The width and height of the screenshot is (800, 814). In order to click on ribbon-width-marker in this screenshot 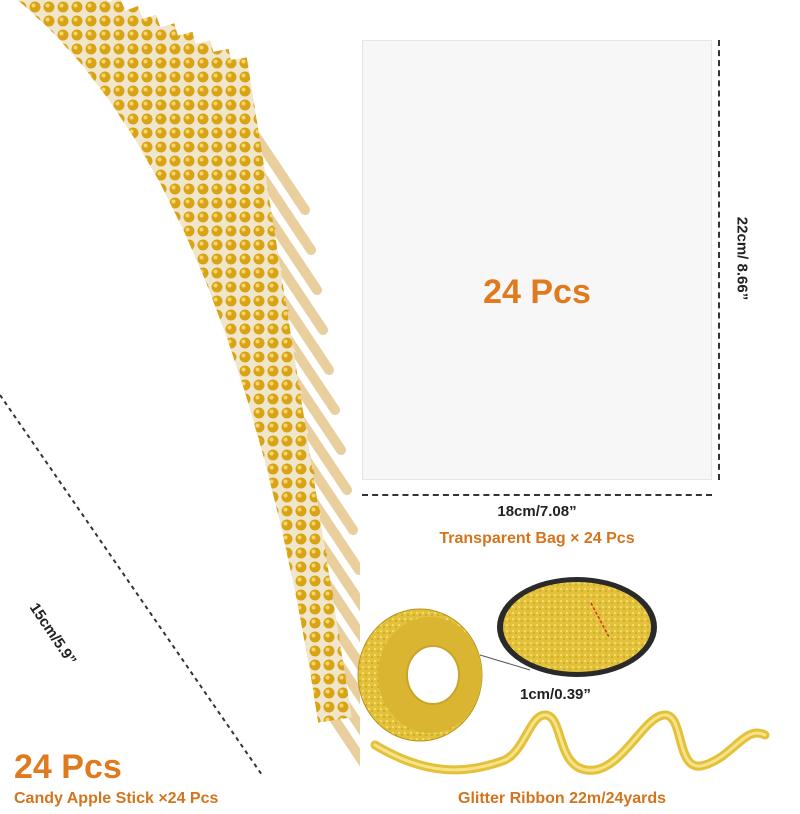, I will do `click(600, 620)`.